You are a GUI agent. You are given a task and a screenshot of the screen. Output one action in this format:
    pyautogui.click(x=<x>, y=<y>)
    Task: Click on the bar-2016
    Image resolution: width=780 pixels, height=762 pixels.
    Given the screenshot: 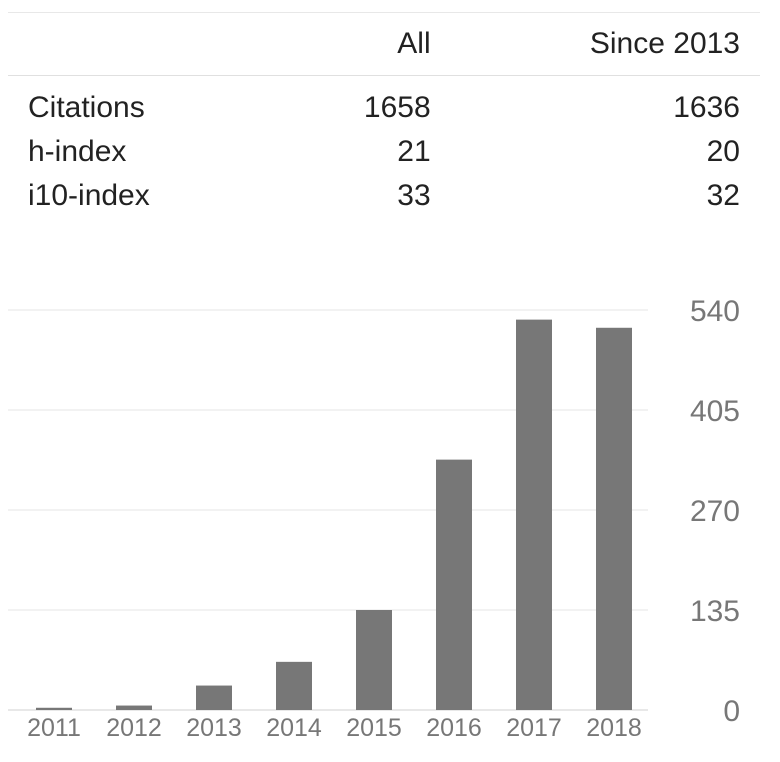 What is the action you would take?
    pyautogui.click(x=454, y=584)
    